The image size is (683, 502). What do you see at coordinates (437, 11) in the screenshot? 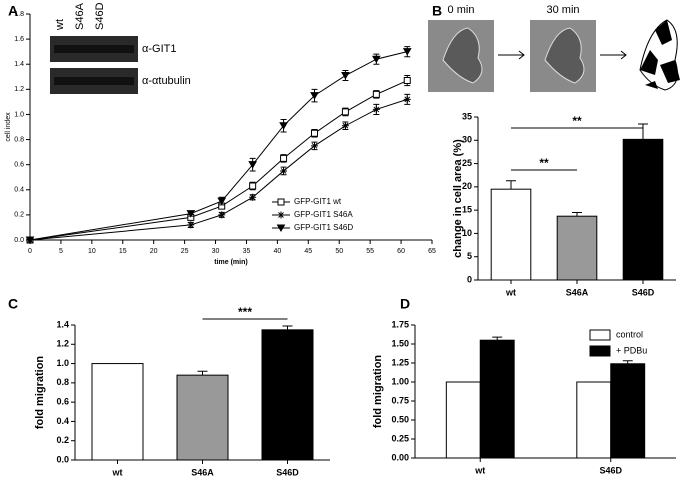
I see `panel-label: B` at bounding box center [437, 11].